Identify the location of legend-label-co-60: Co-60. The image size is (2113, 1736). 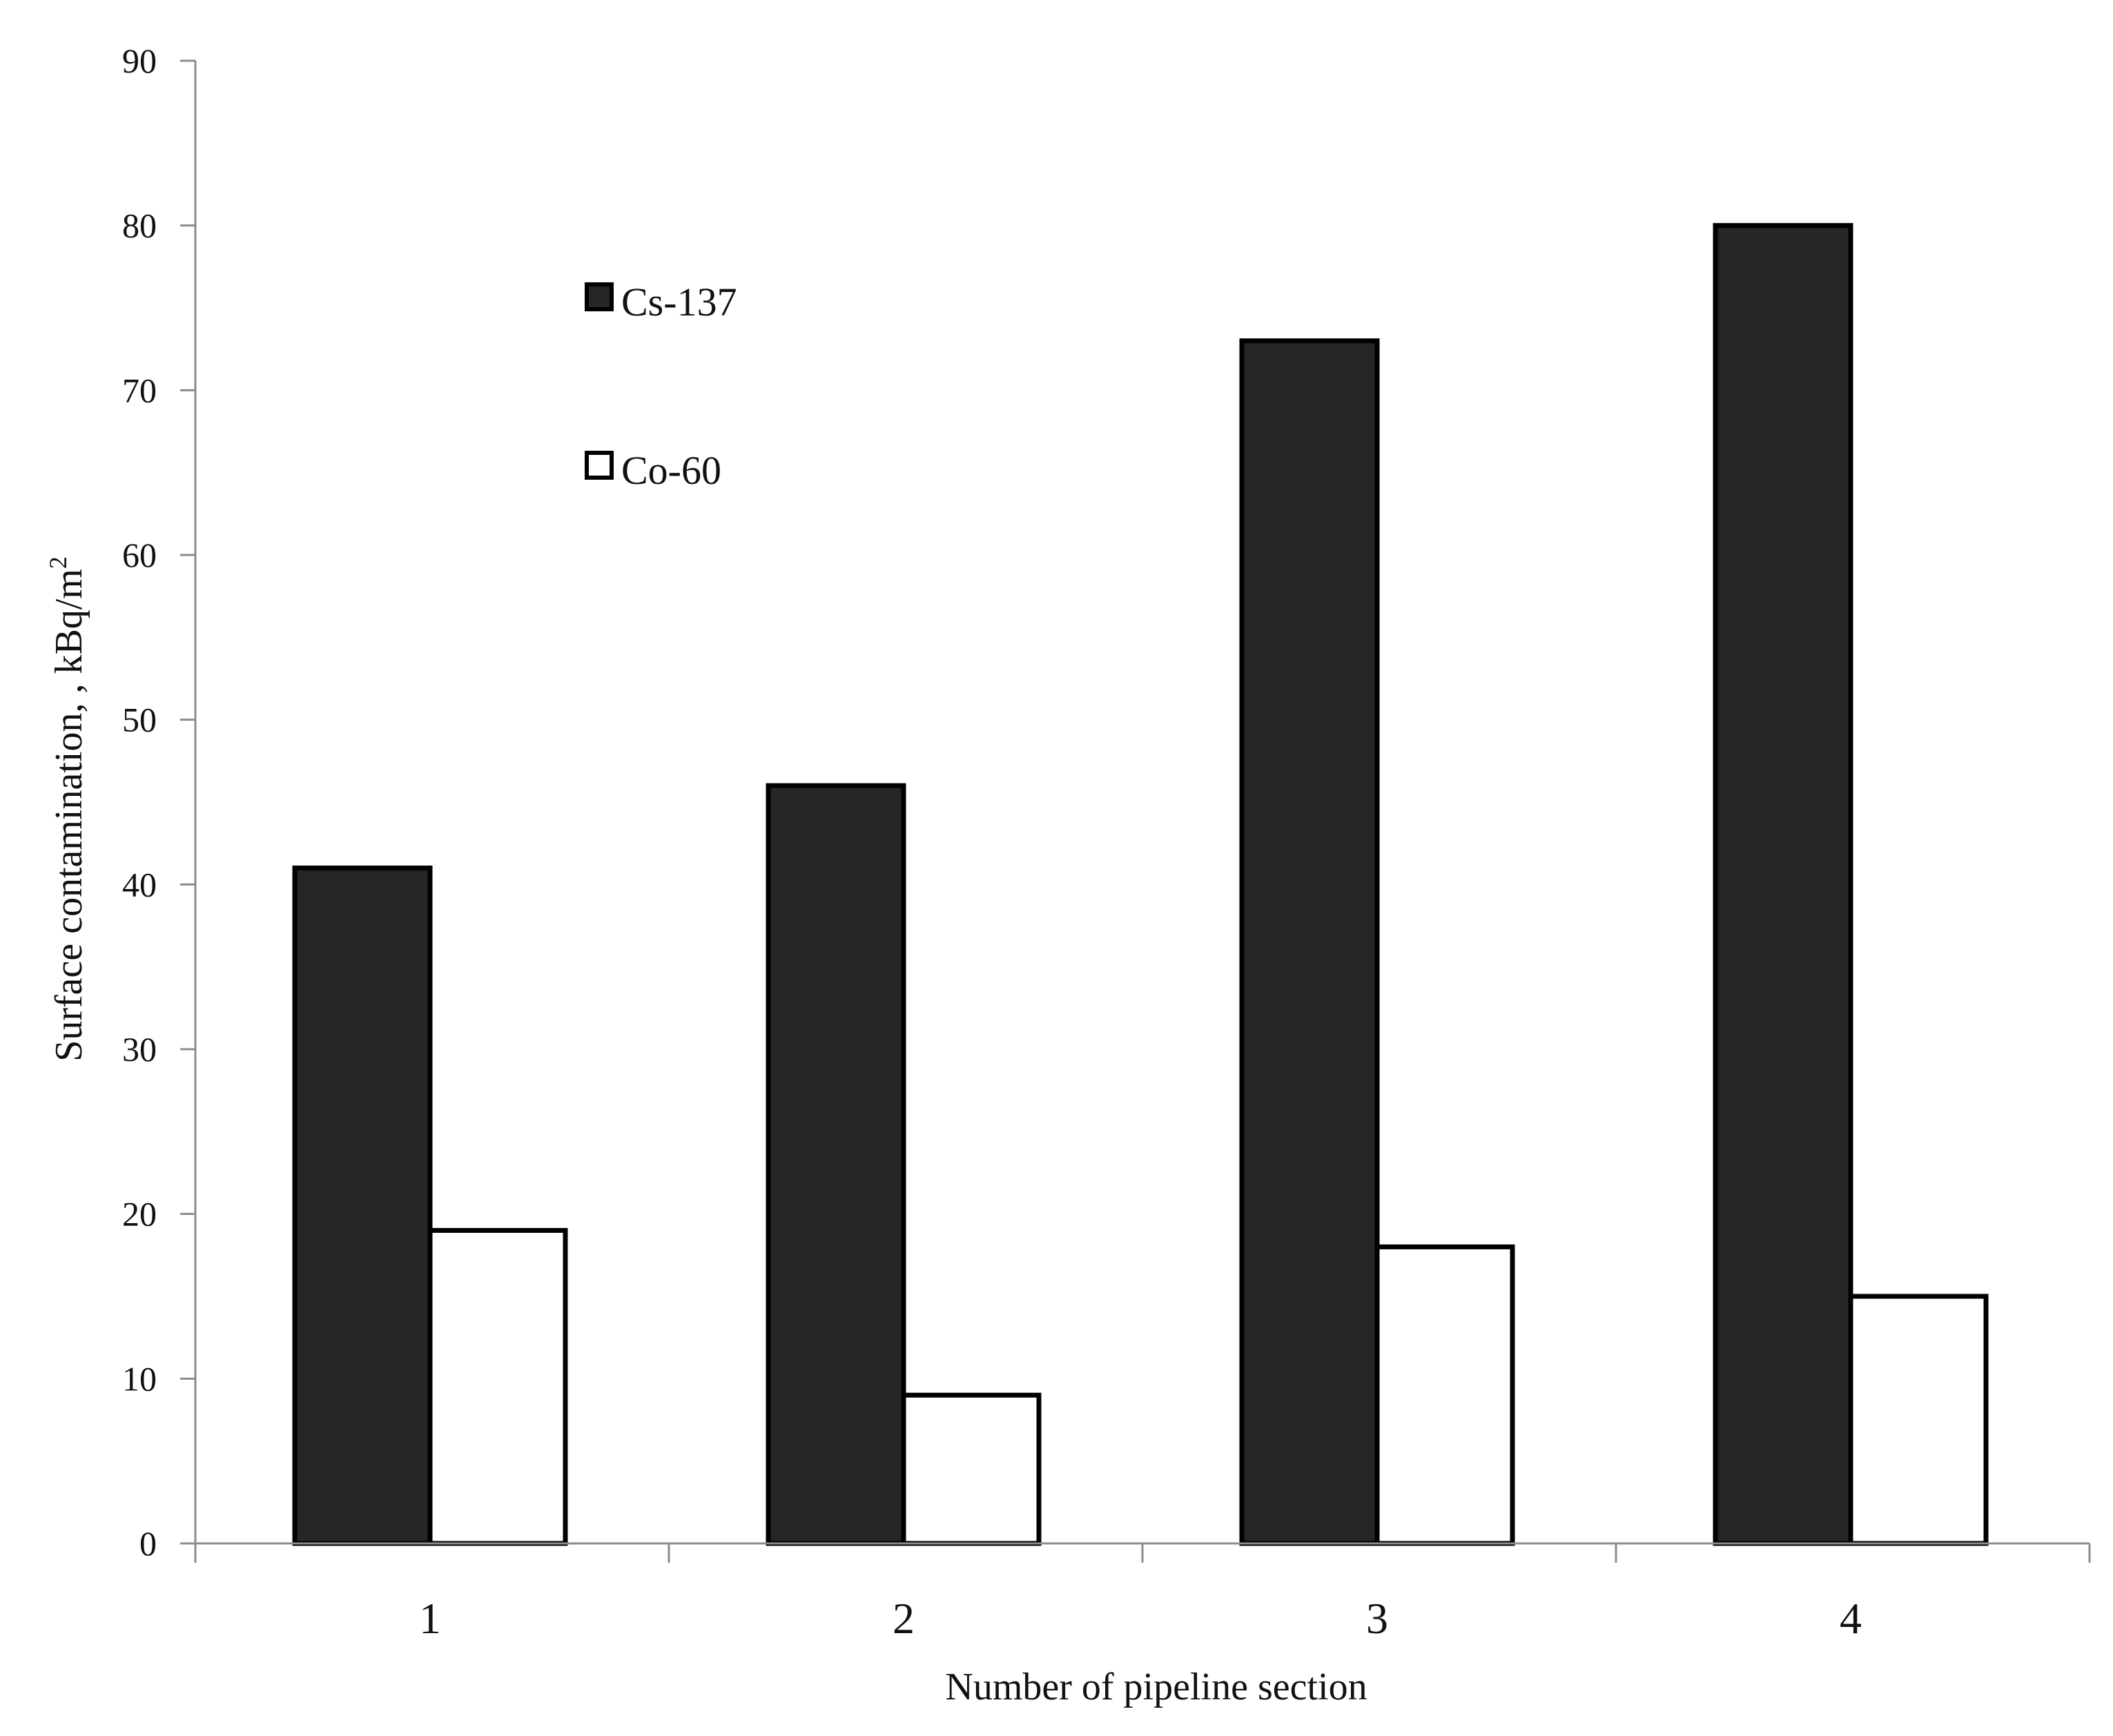
(671, 470).